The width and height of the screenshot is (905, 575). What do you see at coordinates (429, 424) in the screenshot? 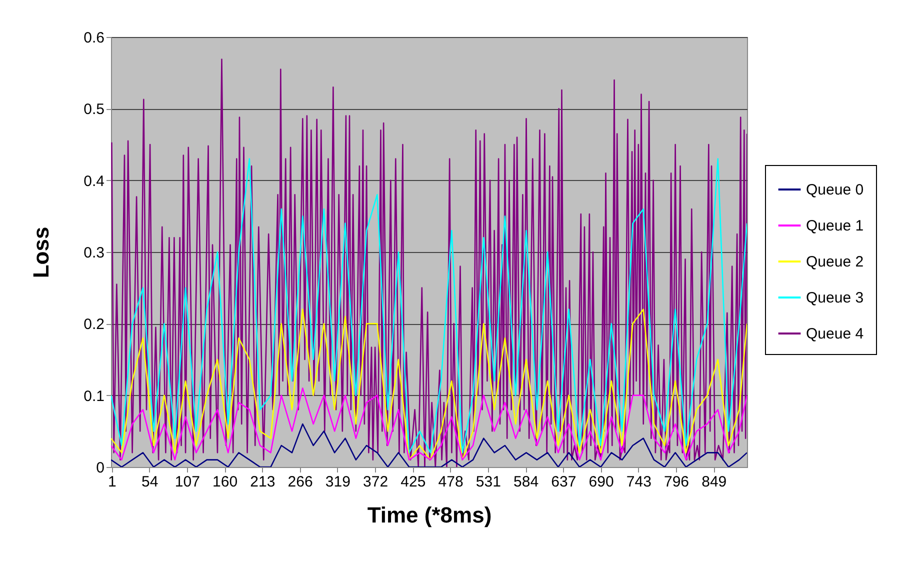
I see `line-series` at bounding box center [429, 424].